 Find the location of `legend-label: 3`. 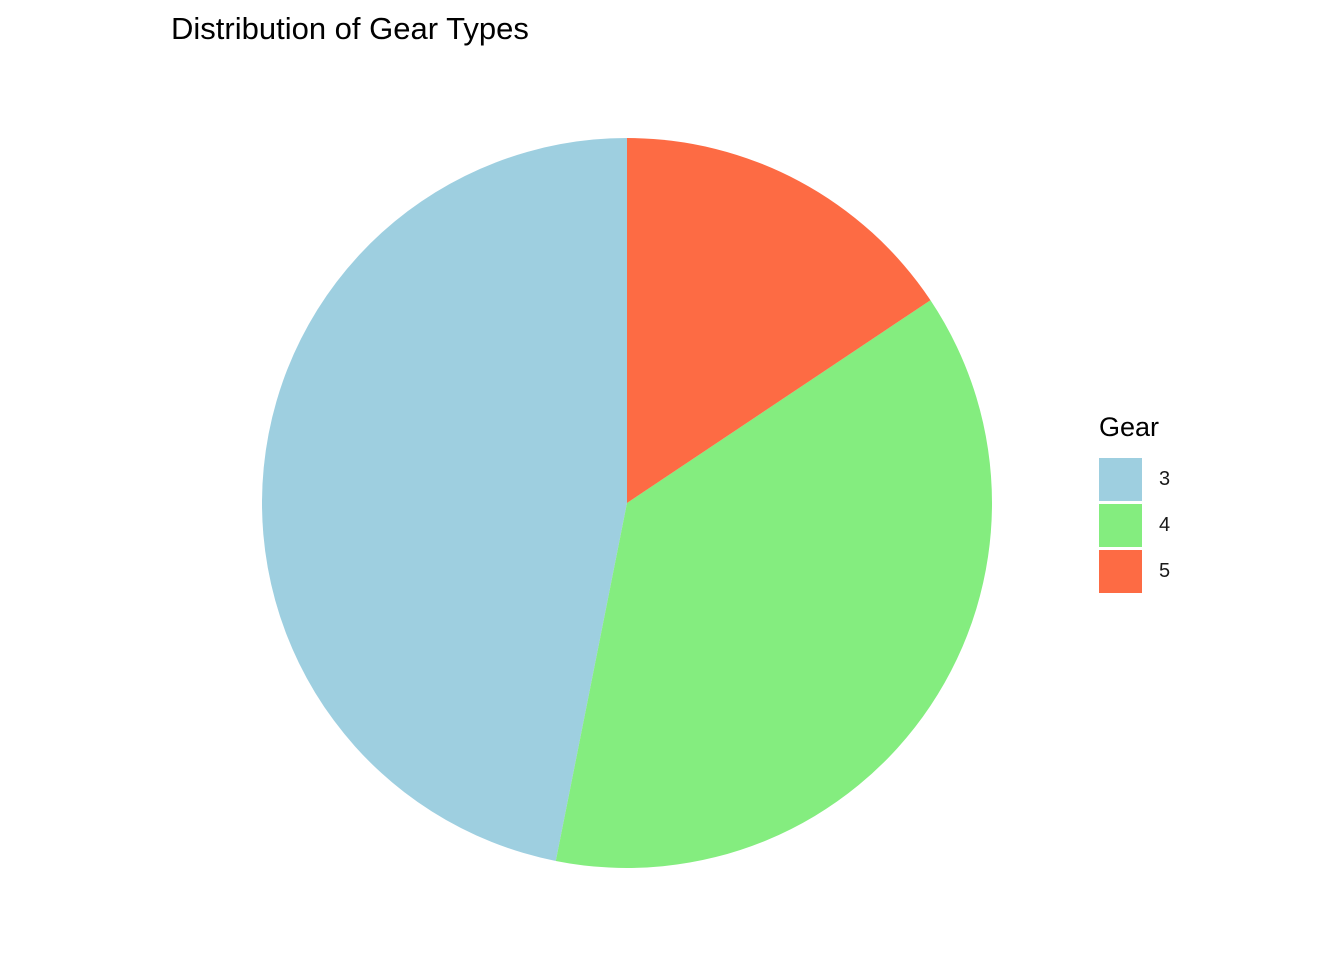

legend-label: 3 is located at coordinates (1165, 478).